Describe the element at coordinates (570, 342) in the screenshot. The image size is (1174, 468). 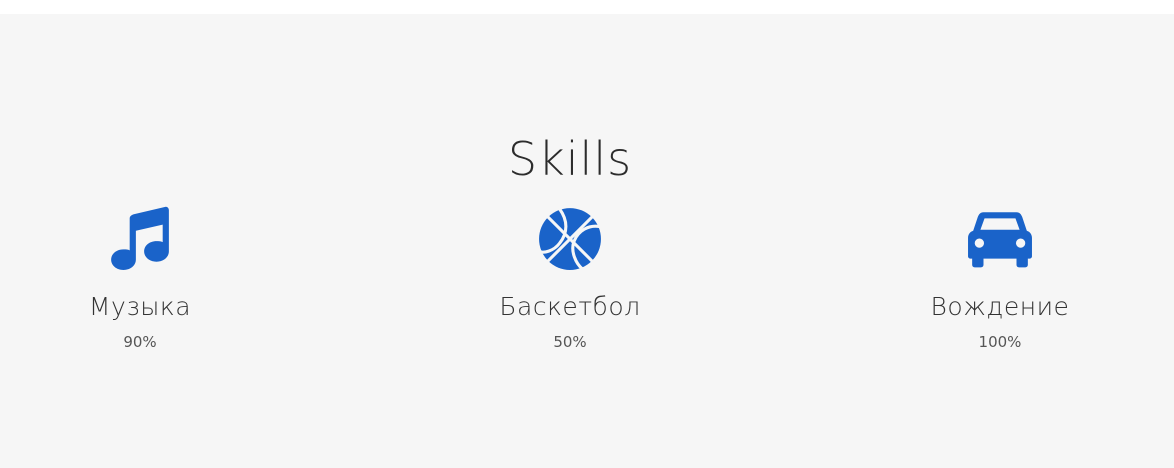
I see `skill-level: 50%` at that location.